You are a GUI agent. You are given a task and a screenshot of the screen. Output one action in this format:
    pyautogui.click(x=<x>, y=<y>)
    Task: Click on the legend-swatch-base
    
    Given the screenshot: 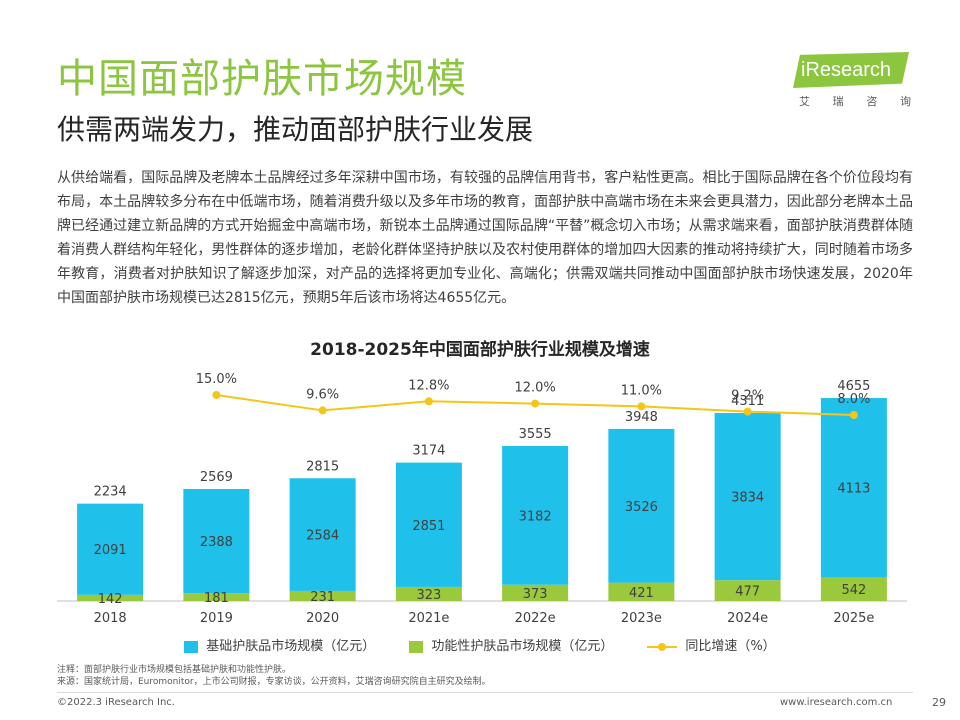 What is the action you would take?
    pyautogui.click(x=191, y=647)
    